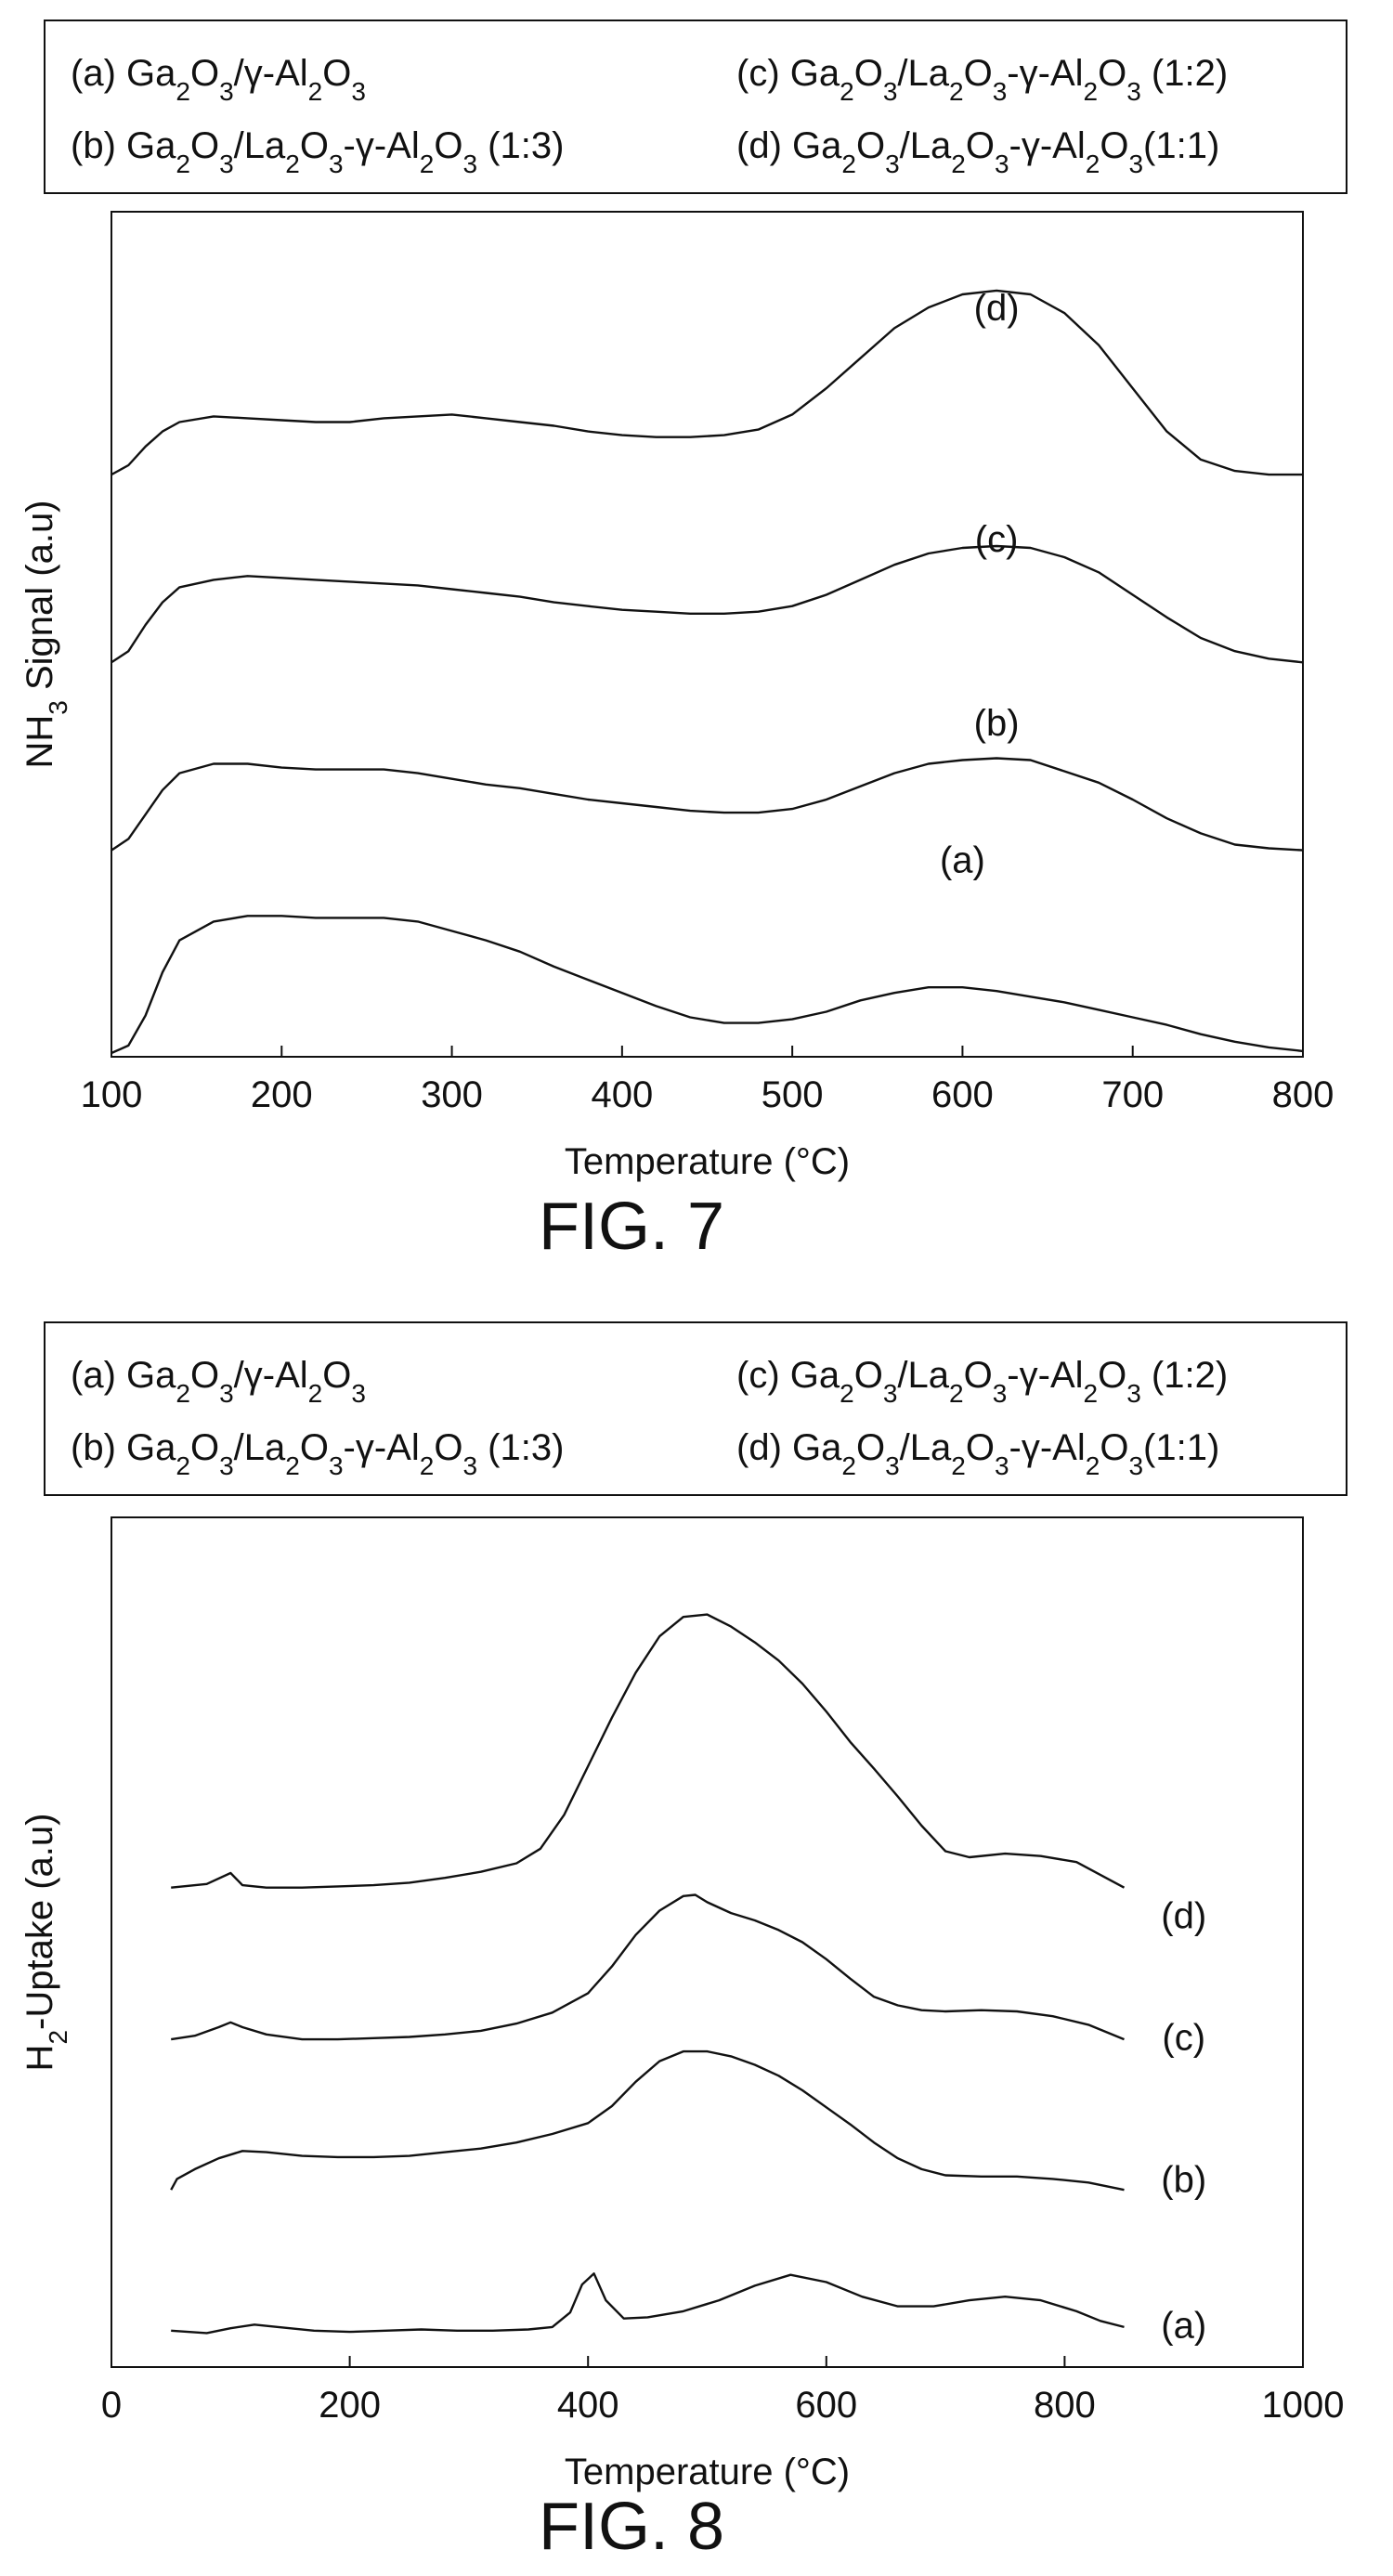 The image size is (1393, 2576). What do you see at coordinates (723, 2391) in the screenshot?
I see `x-axis: 0 200 400 600 800 1000` at bounding box center [723, 2391].